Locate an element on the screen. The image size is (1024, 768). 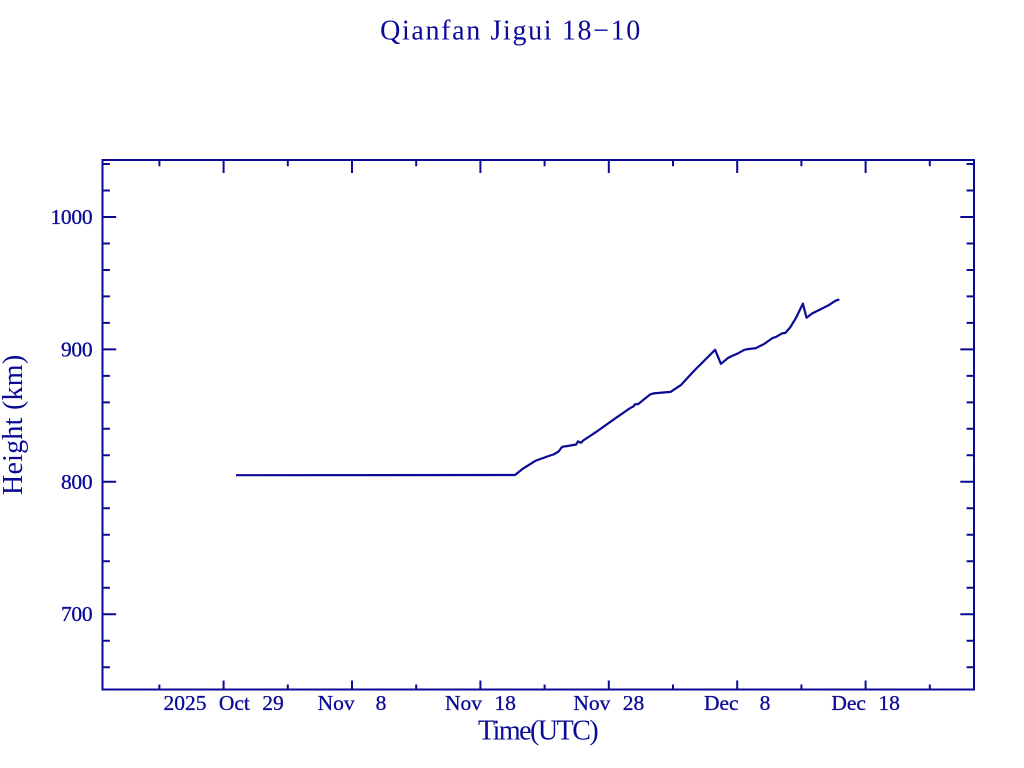
svg-text: Qianfan Jigui 18−10 is located at coordinates (511, 31).